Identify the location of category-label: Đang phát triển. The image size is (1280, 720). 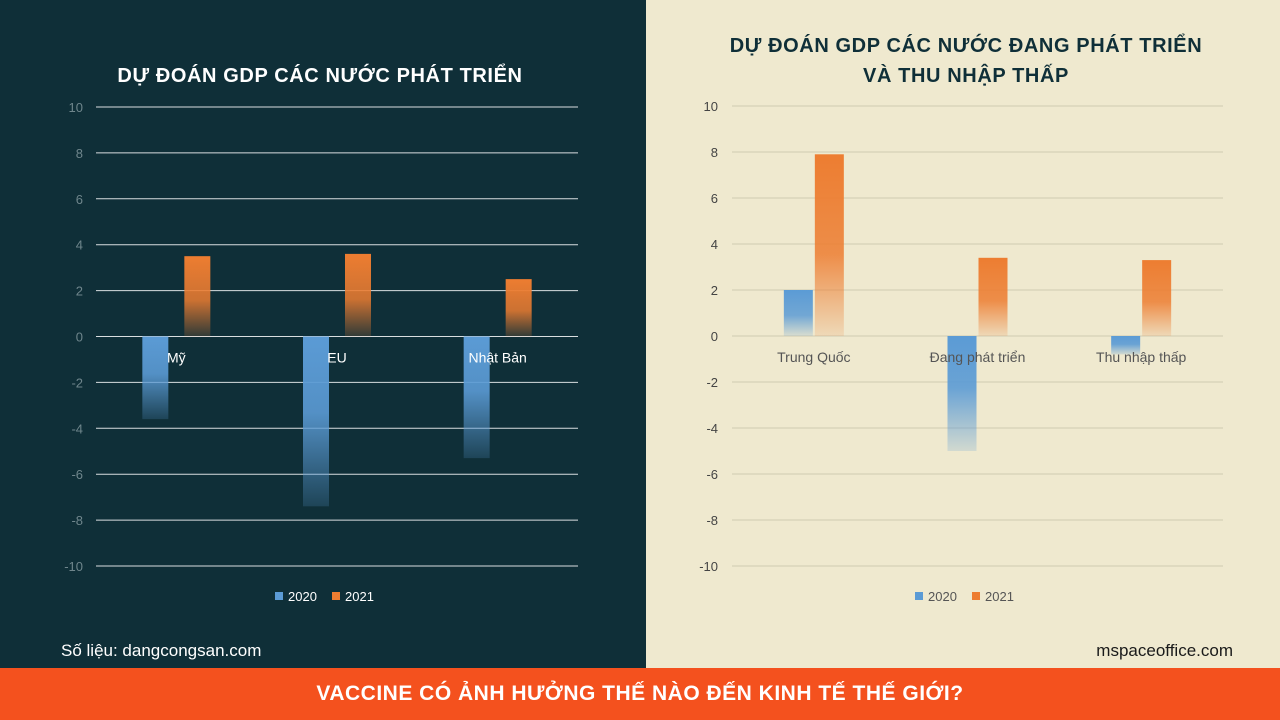
(978, 357).